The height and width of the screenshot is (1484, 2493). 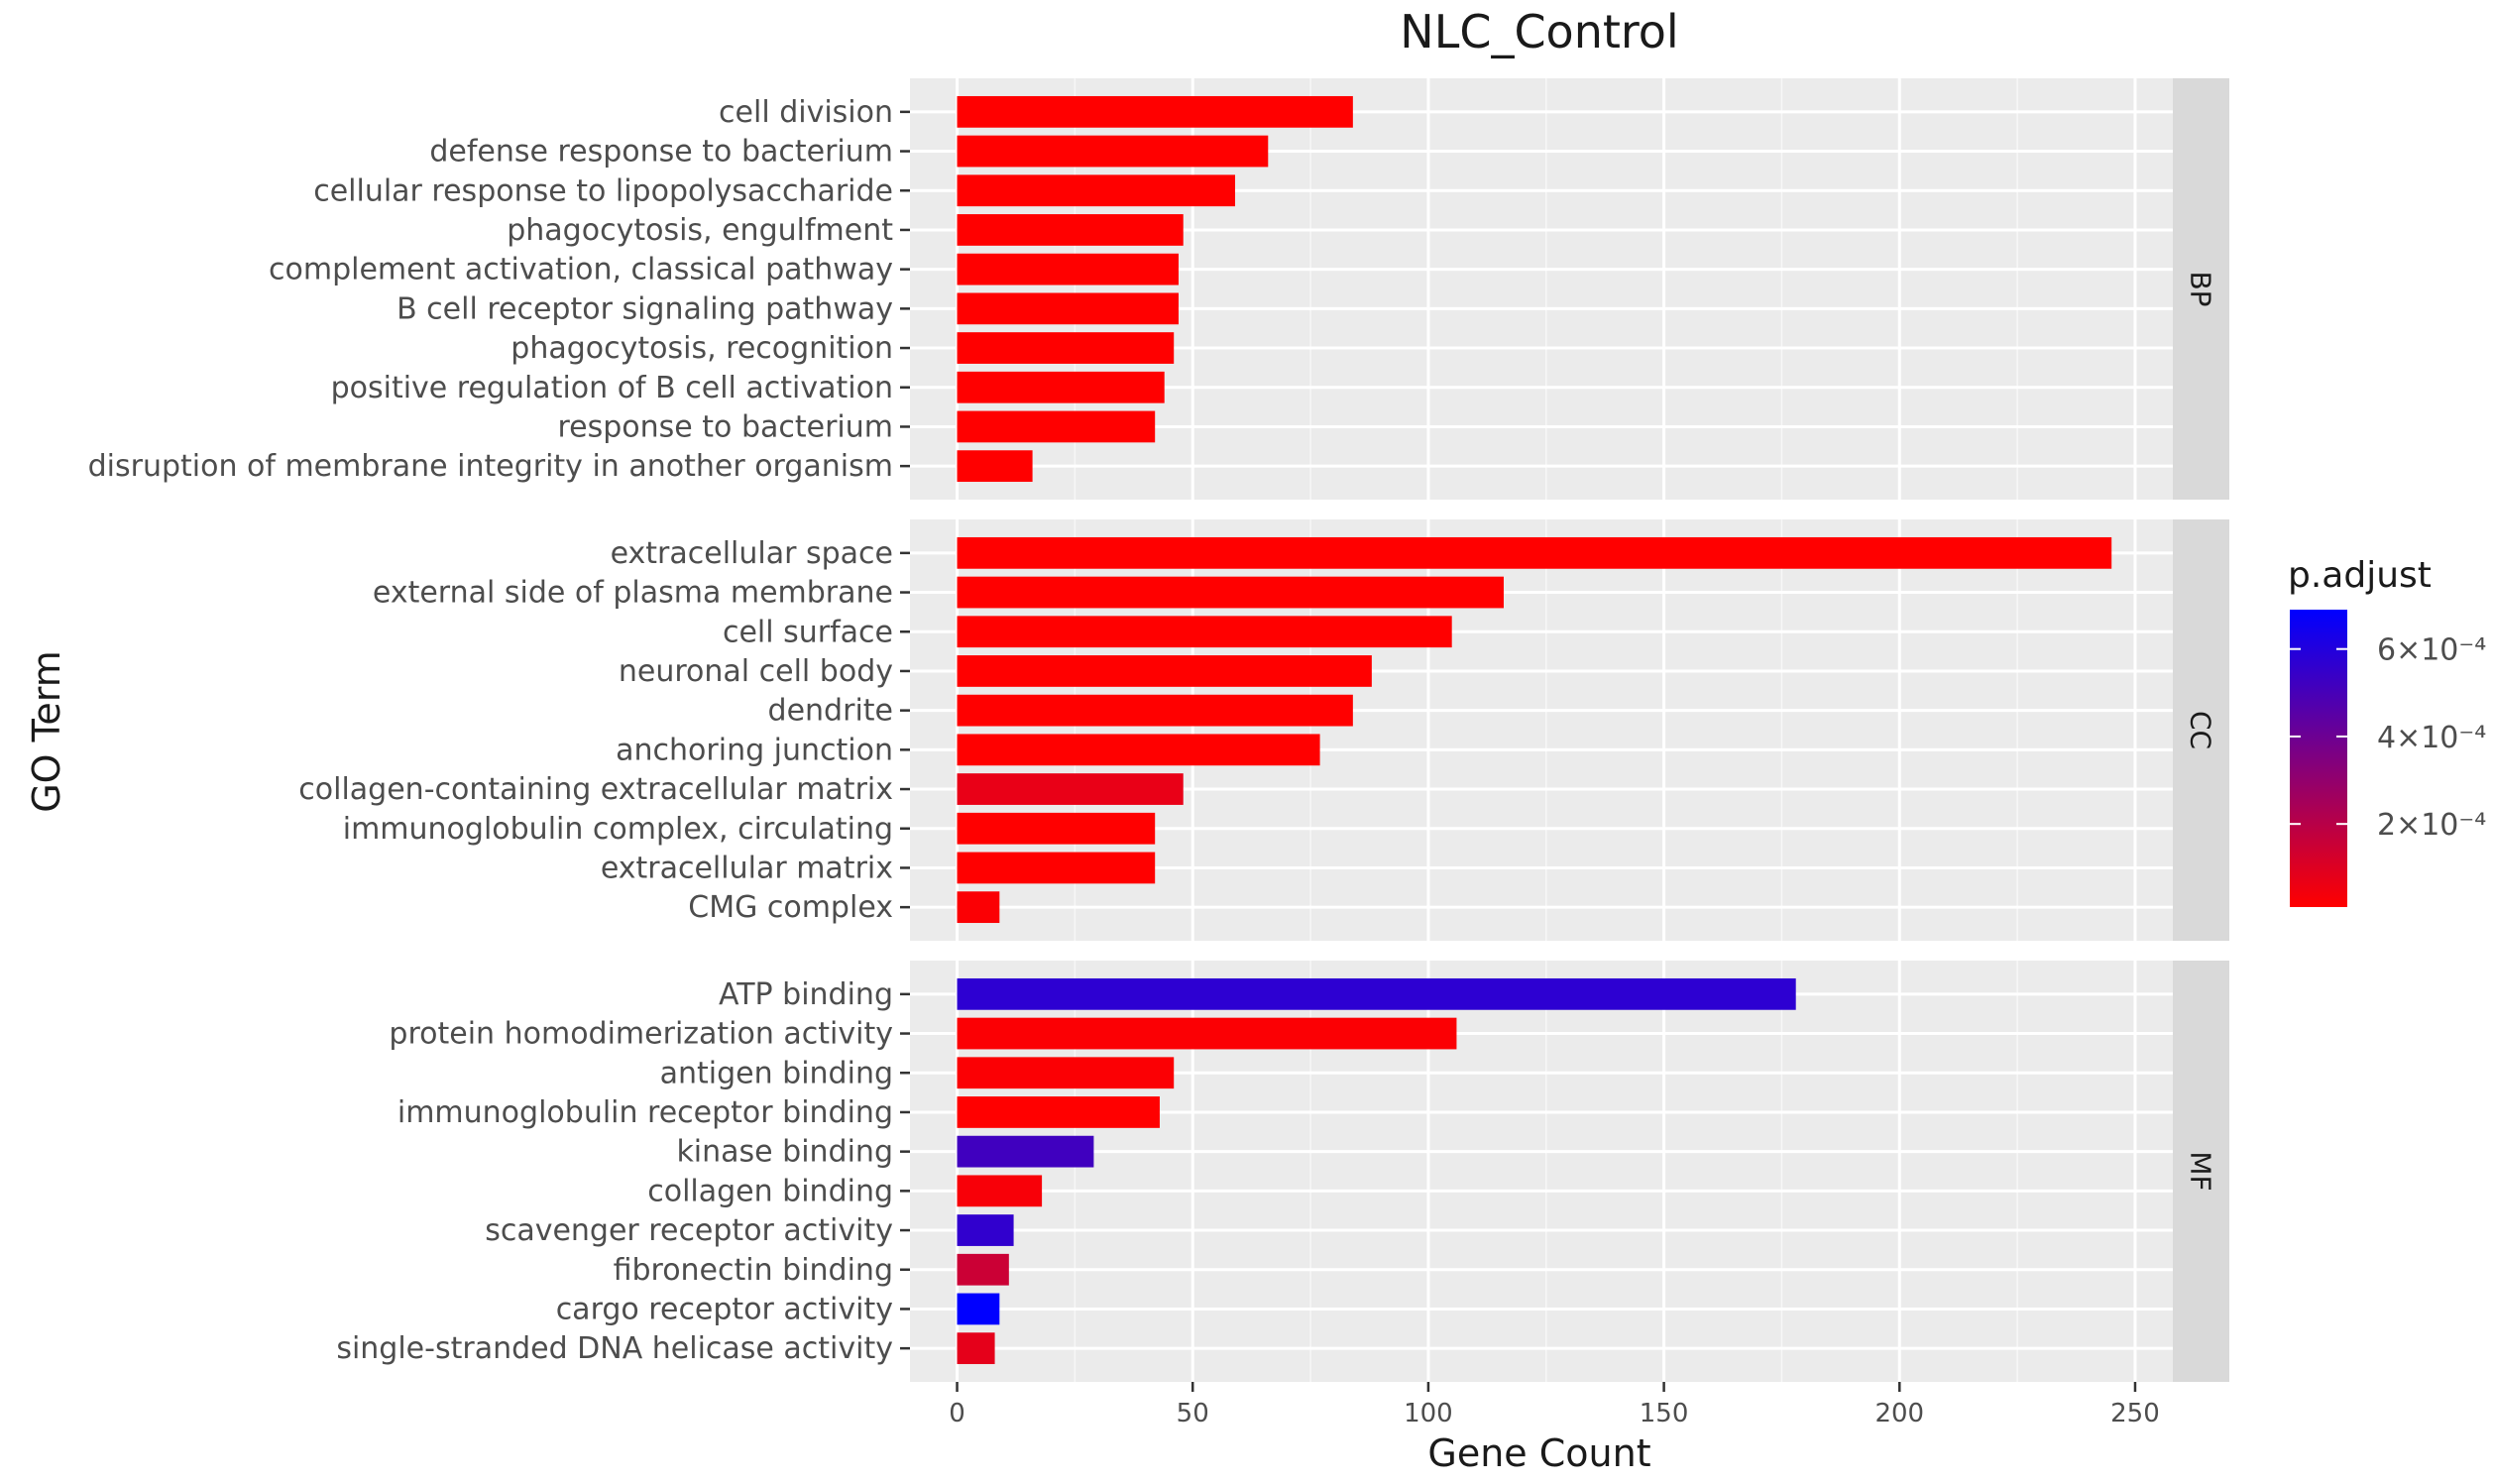 I want to click on x-axis-title: Gene Count, so click(x=1538, y=1453).